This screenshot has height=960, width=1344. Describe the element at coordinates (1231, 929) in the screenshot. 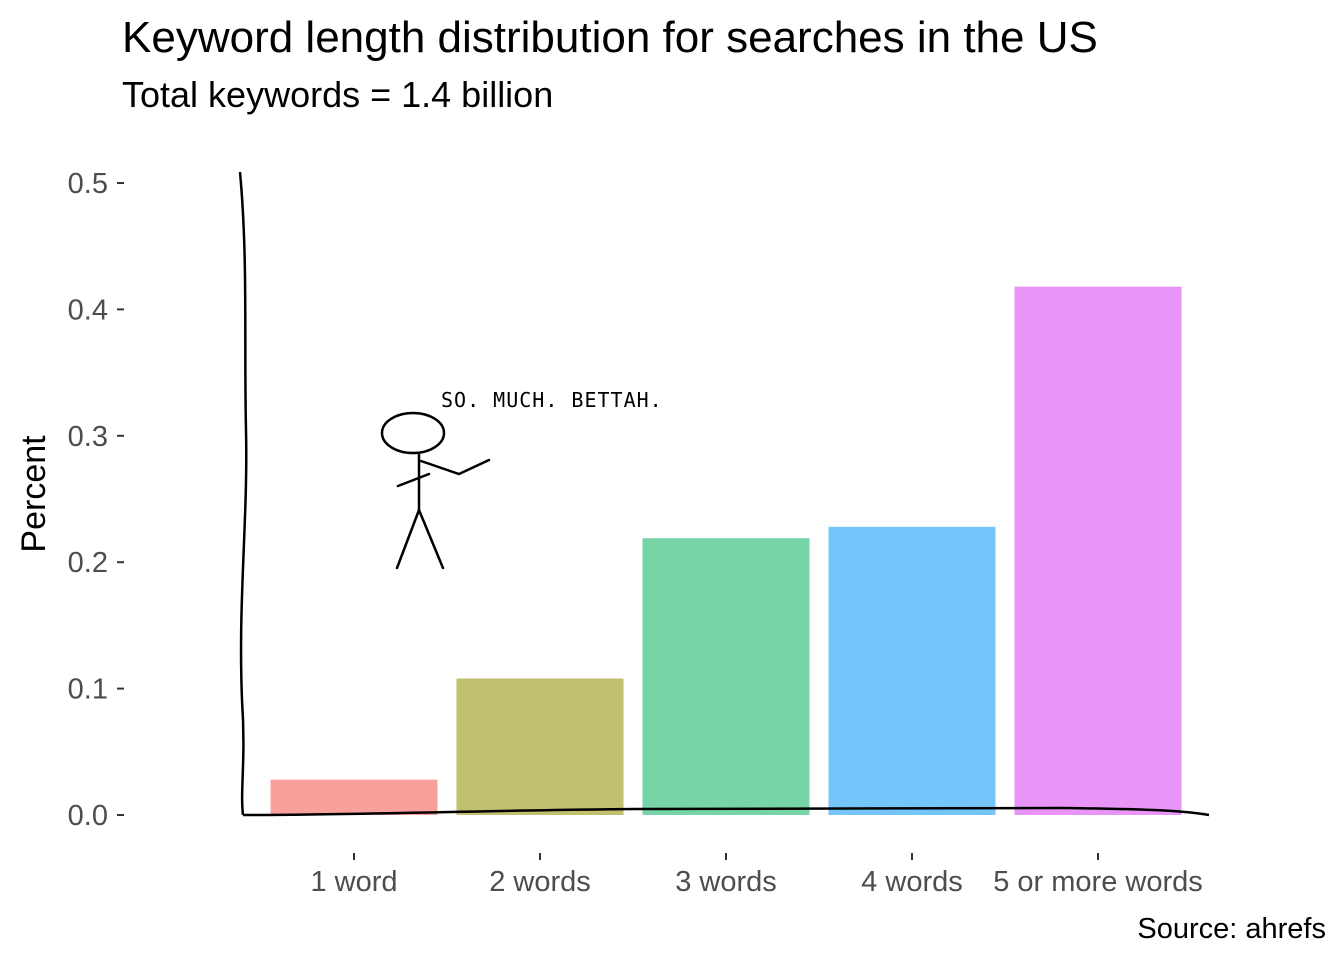

I see `chart-caption: Source: ahrefs` at that location.